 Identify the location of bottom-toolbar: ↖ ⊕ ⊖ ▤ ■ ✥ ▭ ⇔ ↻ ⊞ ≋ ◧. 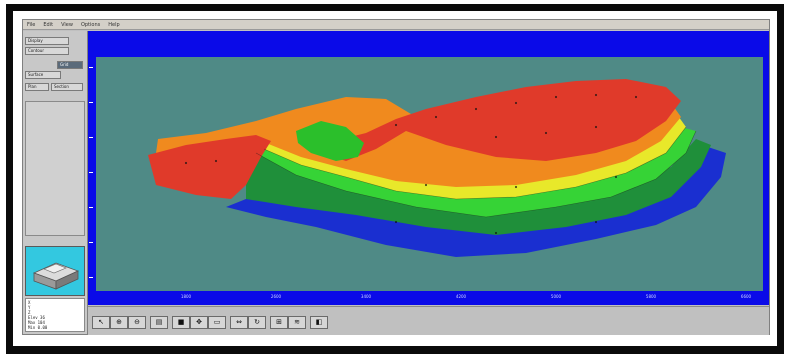
(428, 320).